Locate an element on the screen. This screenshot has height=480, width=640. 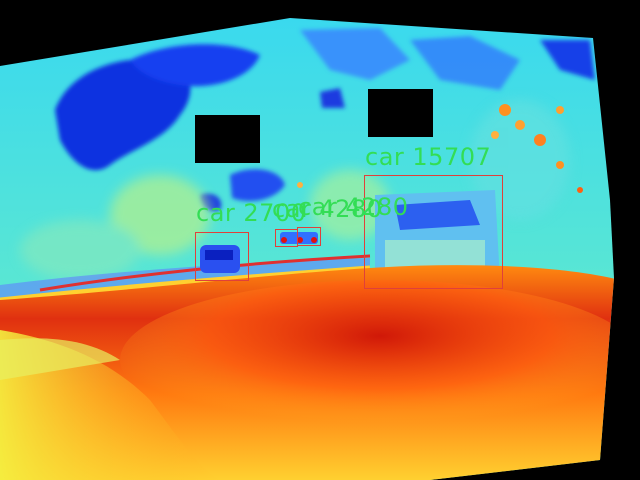
detection-label: car 15707 is located at coordinates (428, 157).